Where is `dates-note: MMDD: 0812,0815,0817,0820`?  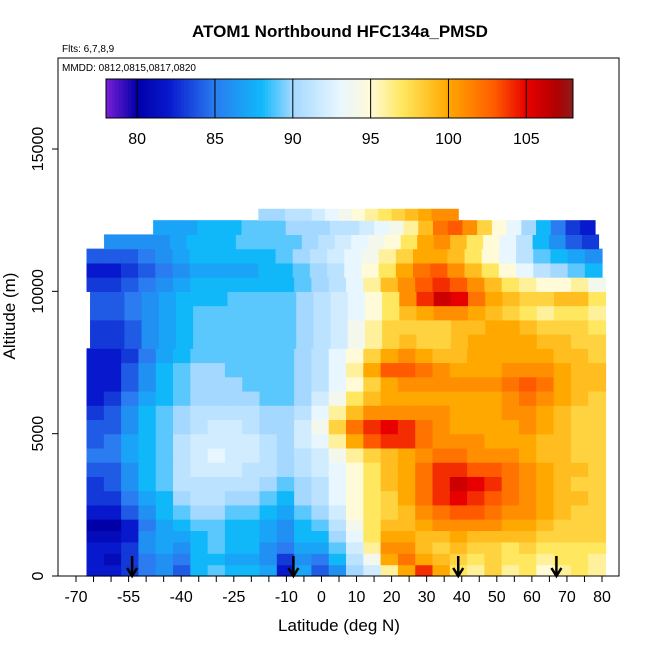 dates-note: MMDD: 0812,0815,0817,0820 is located at coordinates (129, 68).